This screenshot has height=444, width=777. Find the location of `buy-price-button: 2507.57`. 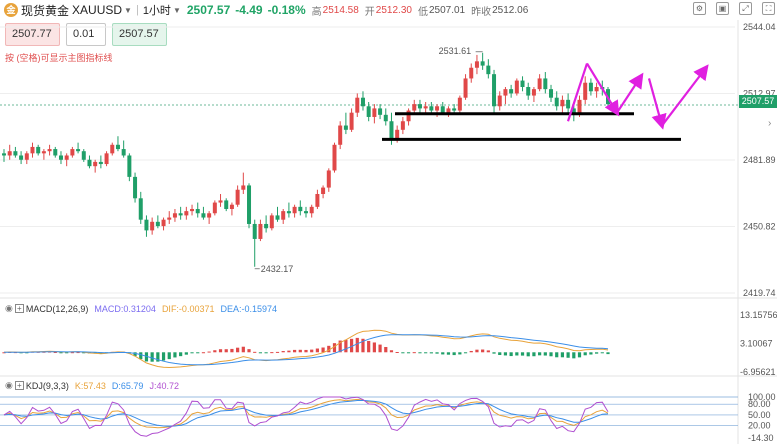

buy-price-button: 2507.57 is located at coordinates (139, 34).